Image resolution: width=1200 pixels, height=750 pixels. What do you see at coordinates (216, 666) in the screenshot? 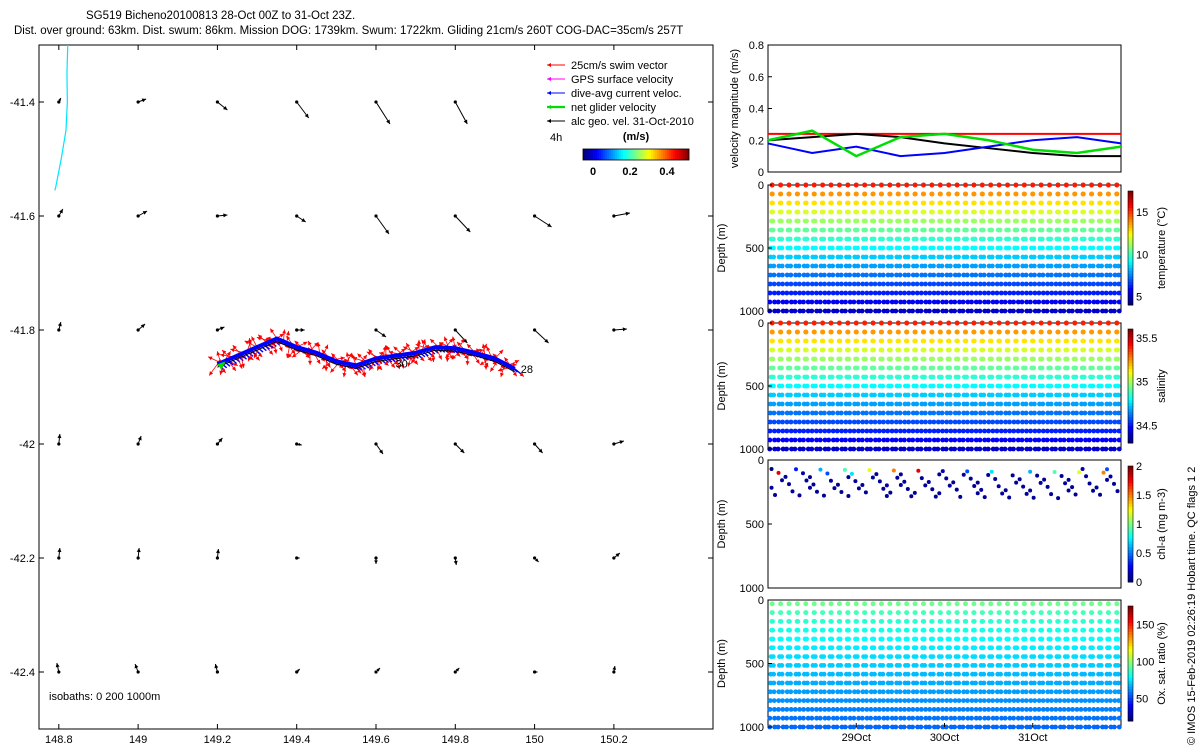
I see `geo-vector-head` at bounding box center [216, 666].